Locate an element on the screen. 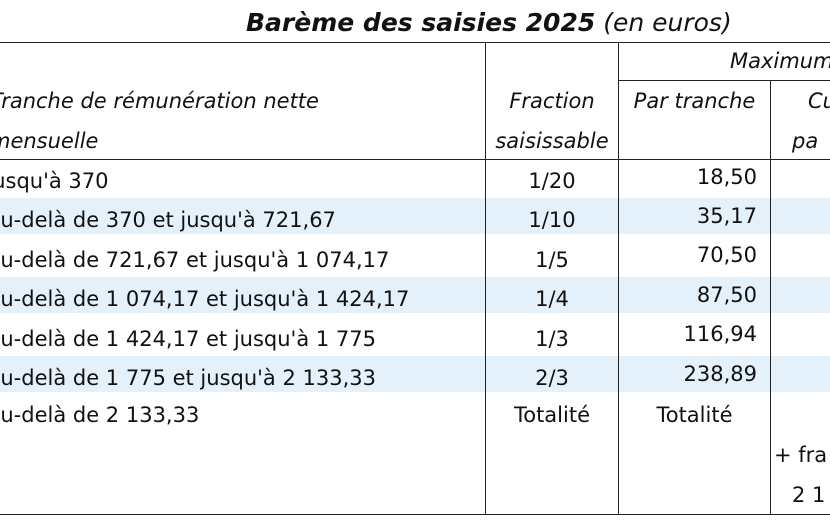  col-divider-par-tranche is located at coordinates (618, 278).